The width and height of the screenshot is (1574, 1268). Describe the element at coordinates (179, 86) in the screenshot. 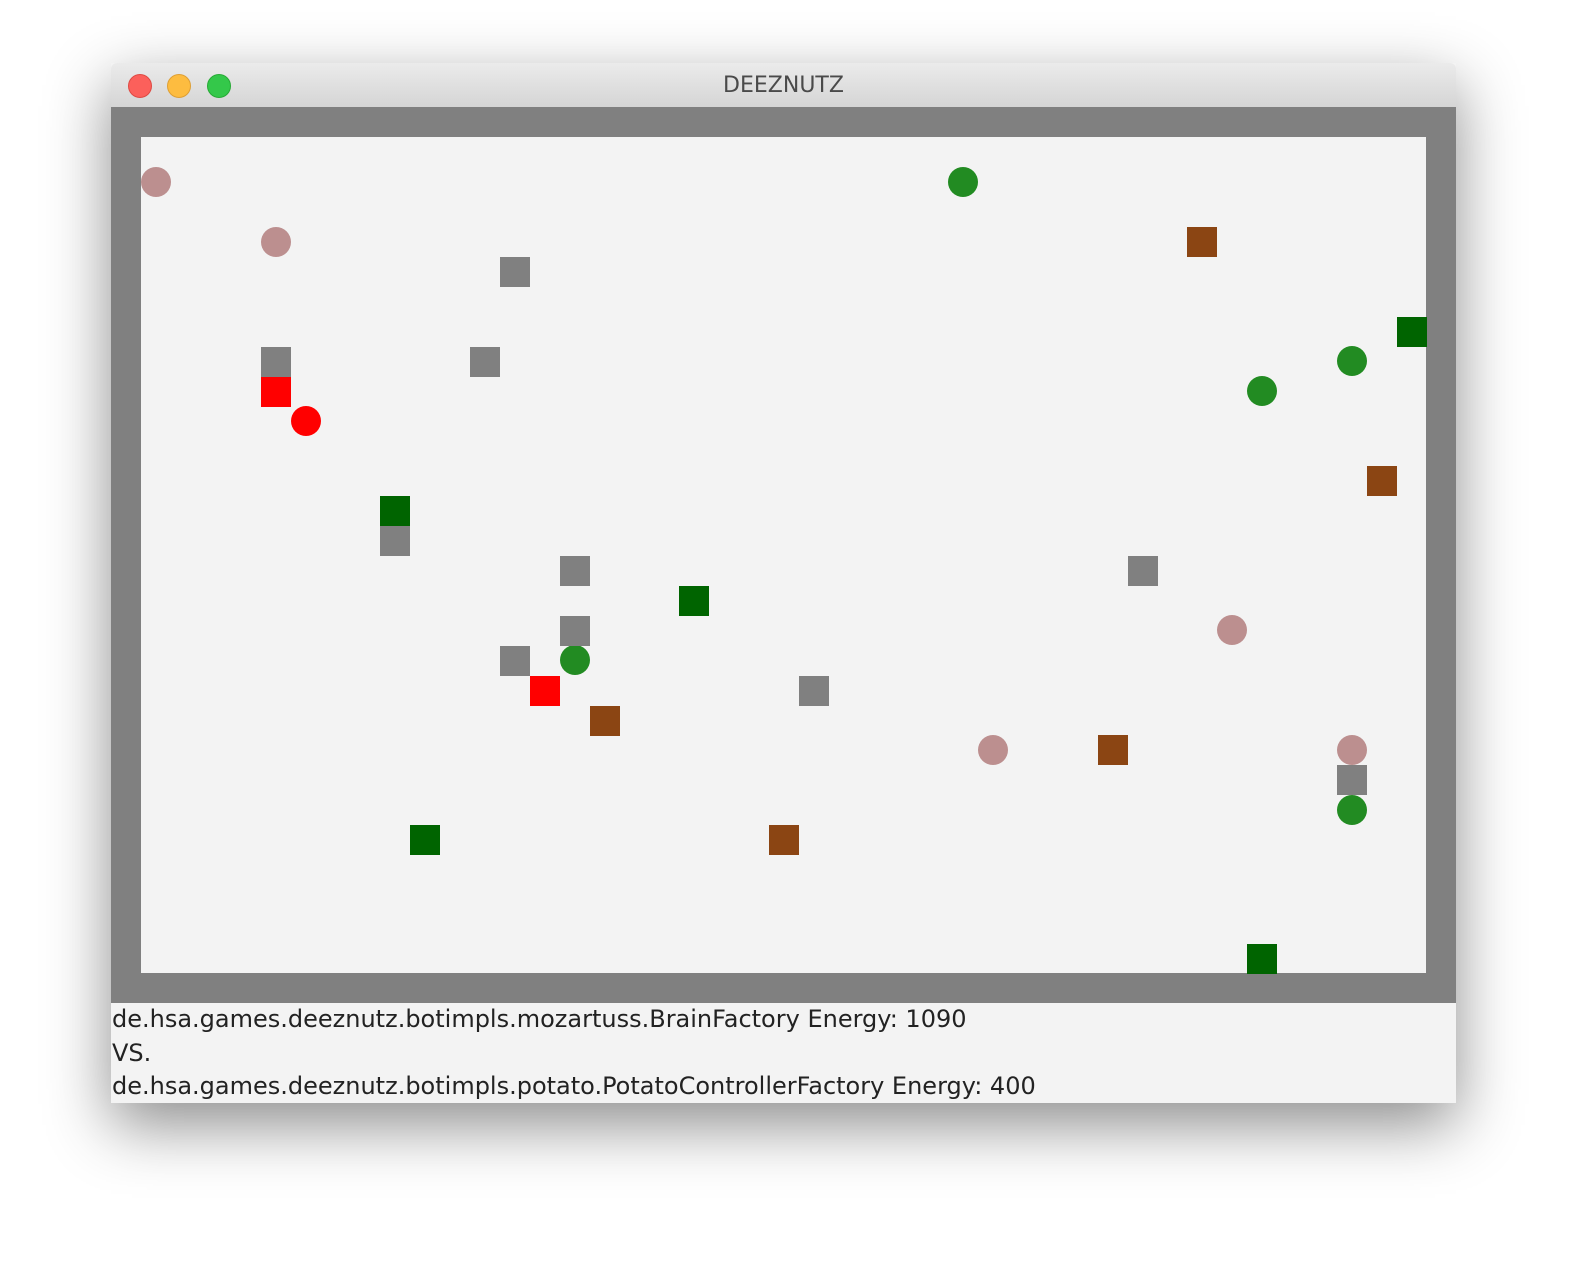

I see `minimize-button` at that location.